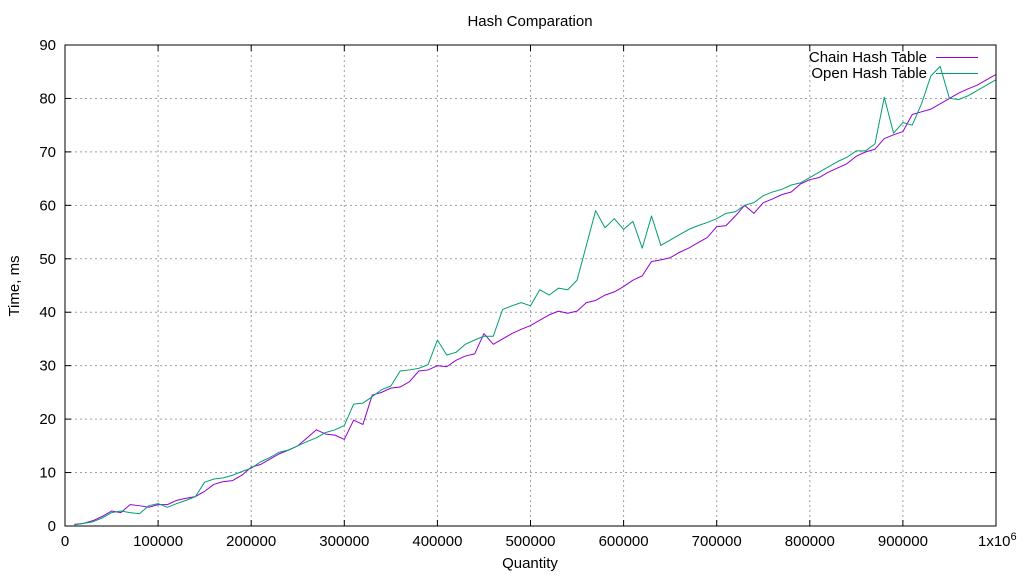 The width and height of the screenshot is (1024, 576). I want to click on legend-label-open: Open Hash Table, so click(869, 73).